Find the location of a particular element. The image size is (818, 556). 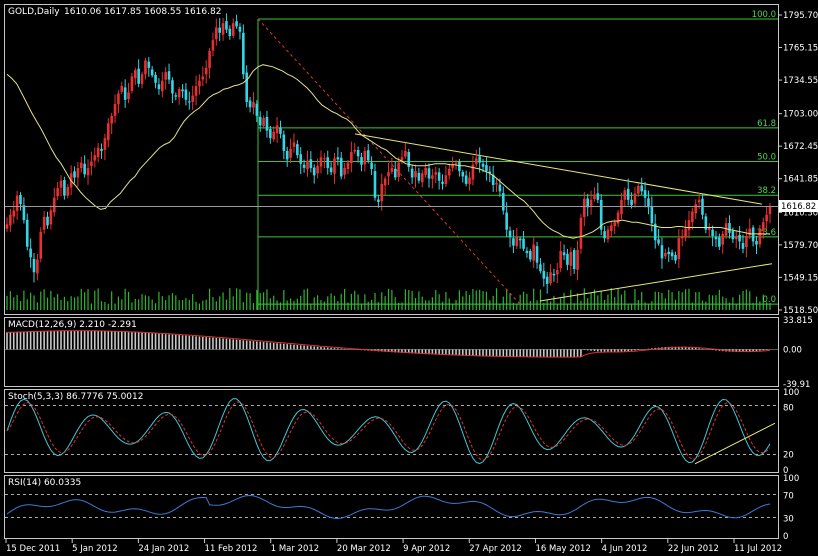

price-tick-label: 1672.45 is located at coordinates (800, 147).